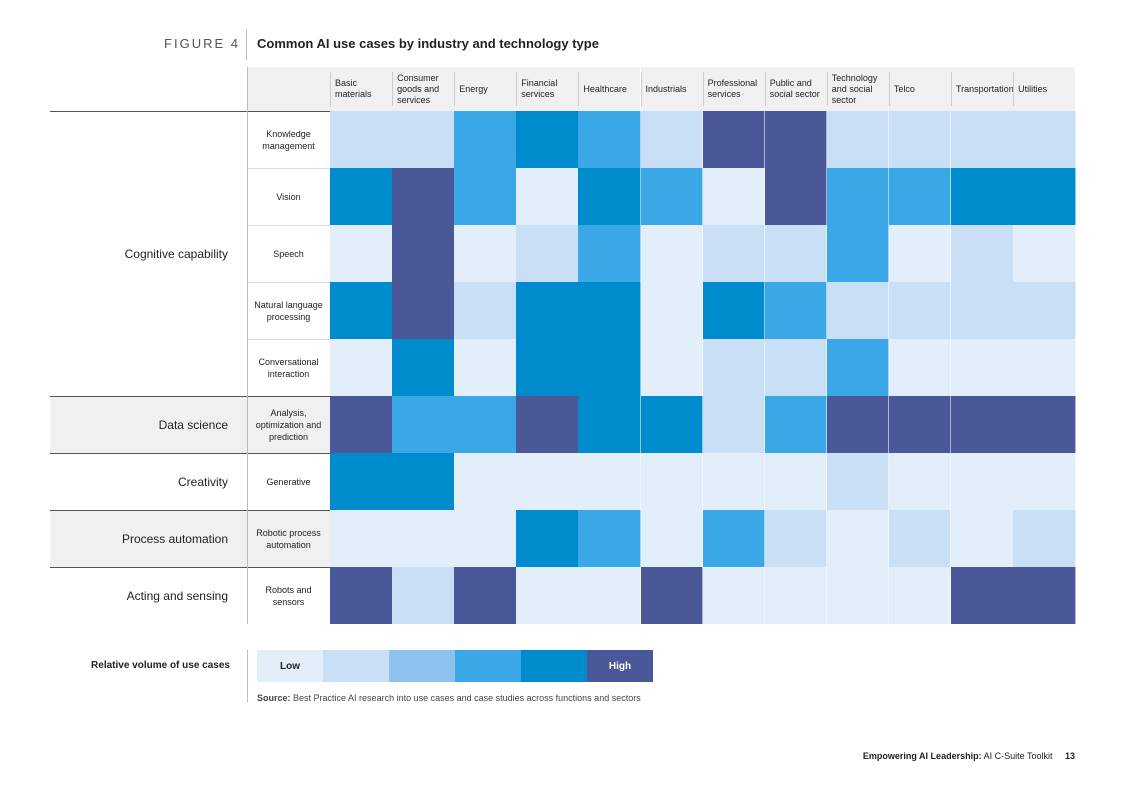 The width and height of the screenshot is (1122, 793). I want to click on group-label: Process automation, so click(174, 538).